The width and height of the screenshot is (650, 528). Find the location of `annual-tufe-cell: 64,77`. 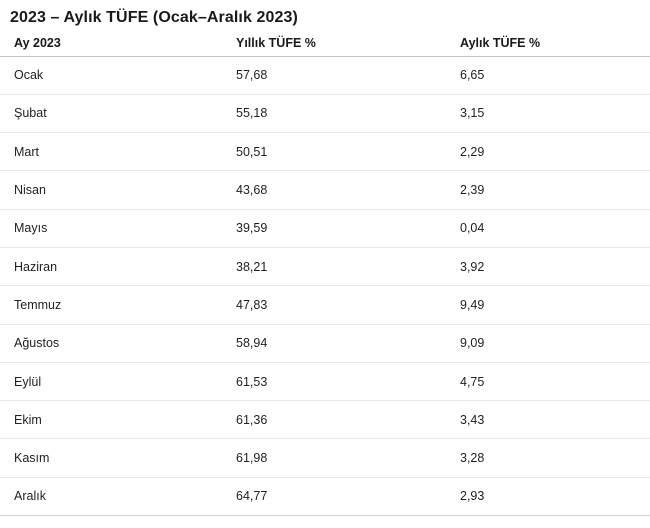

annual-tufe-cell: 64,77 is located at coordinates (348, 497).